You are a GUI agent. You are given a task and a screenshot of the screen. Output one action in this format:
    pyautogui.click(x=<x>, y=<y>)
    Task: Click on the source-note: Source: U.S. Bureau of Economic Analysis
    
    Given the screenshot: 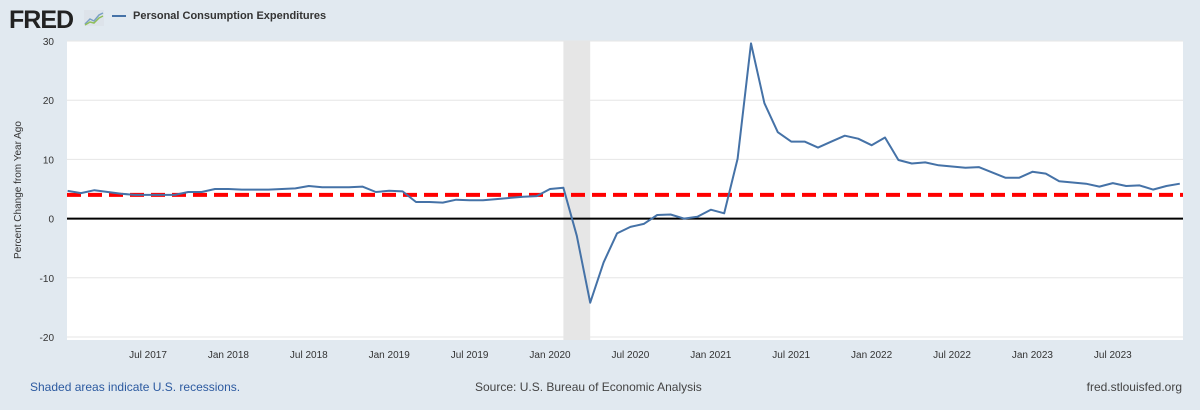 What is the action you would take?
    pyautogui.click(x=588, y=387)
    